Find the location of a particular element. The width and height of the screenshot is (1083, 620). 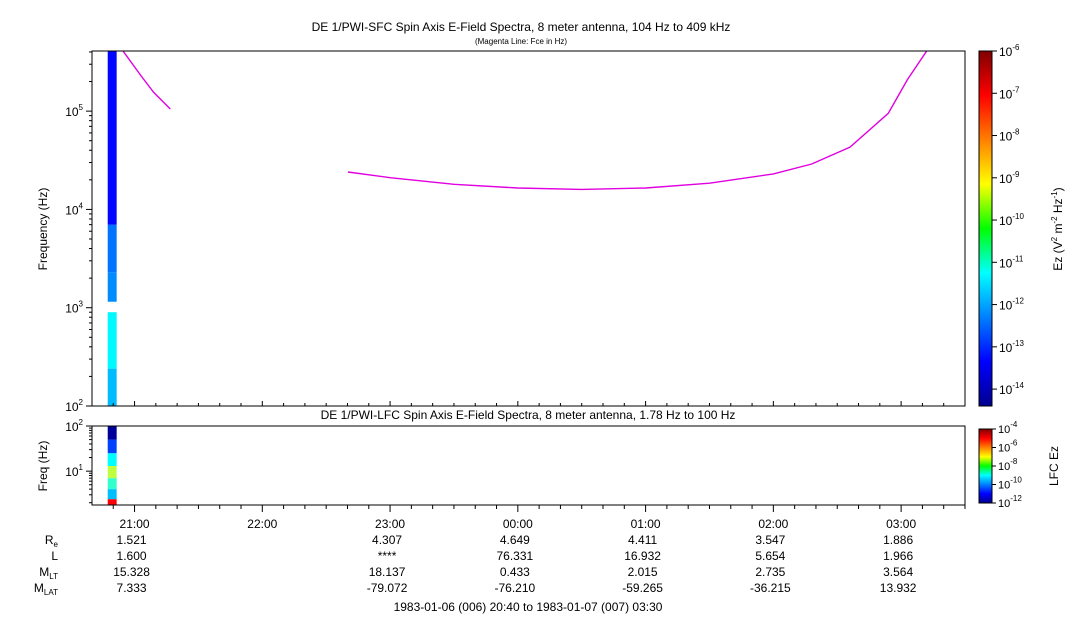

lfc-colorbar-tick-label: 10⁻⁸ is located at coordinates (1008, 465).